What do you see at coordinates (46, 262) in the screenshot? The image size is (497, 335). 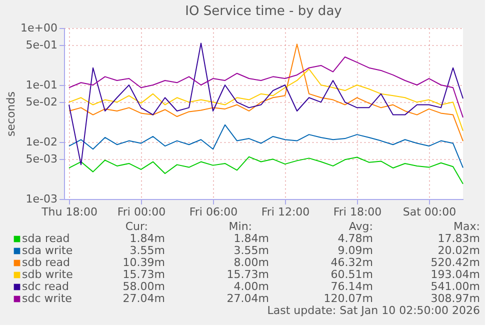 I see `legend-label: sdb read` at bounding box center [46, 262].